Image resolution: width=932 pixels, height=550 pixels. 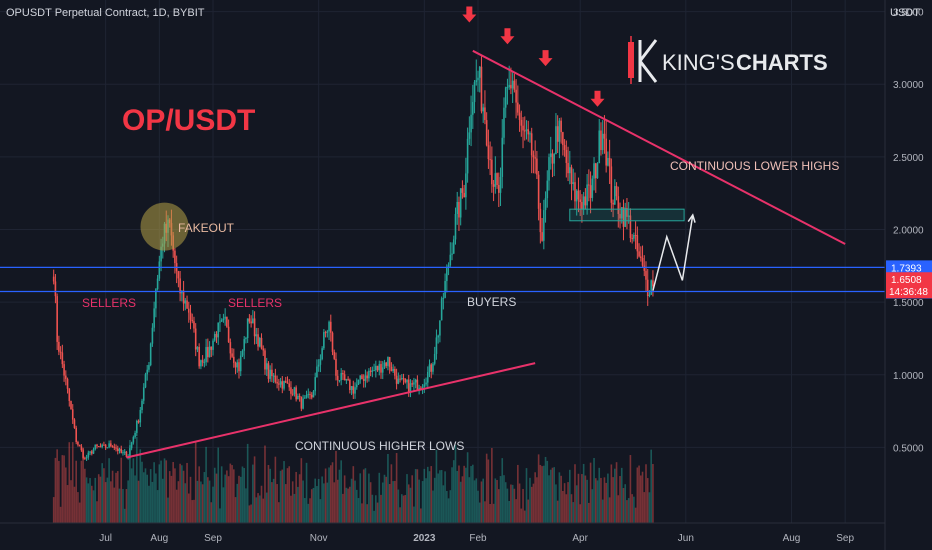 What do you see at coordinates (159, 538) in the screenshot?
I see `x-tick-label: Aug` at bounding box center [159, 538].